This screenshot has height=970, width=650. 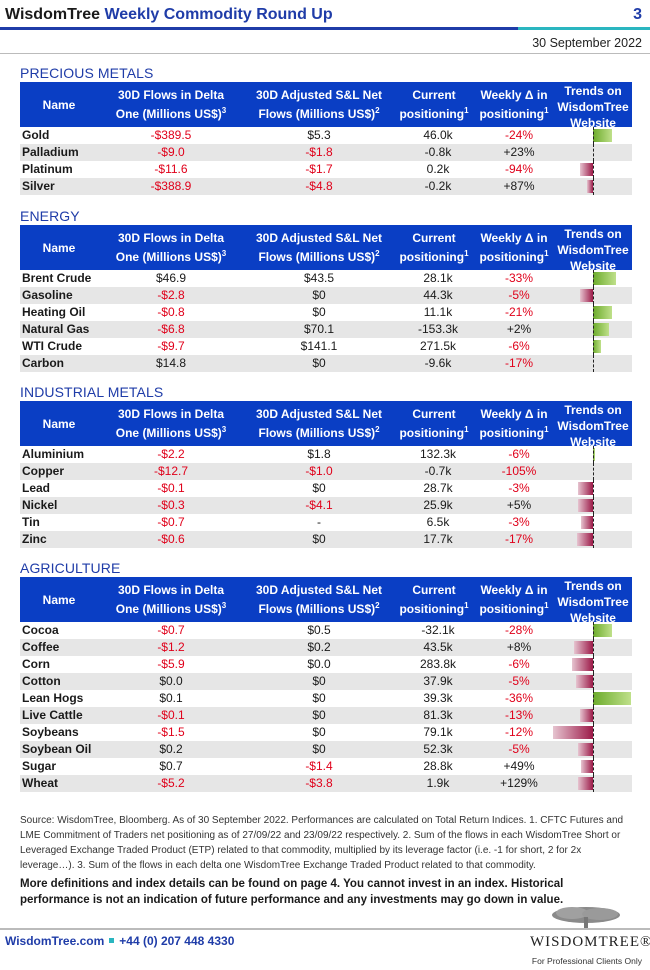 What do you see at coordinates (171, 295) in the screenshot?
I see `delta-flow-value: -$2.8` at bounding box center [171, 295].